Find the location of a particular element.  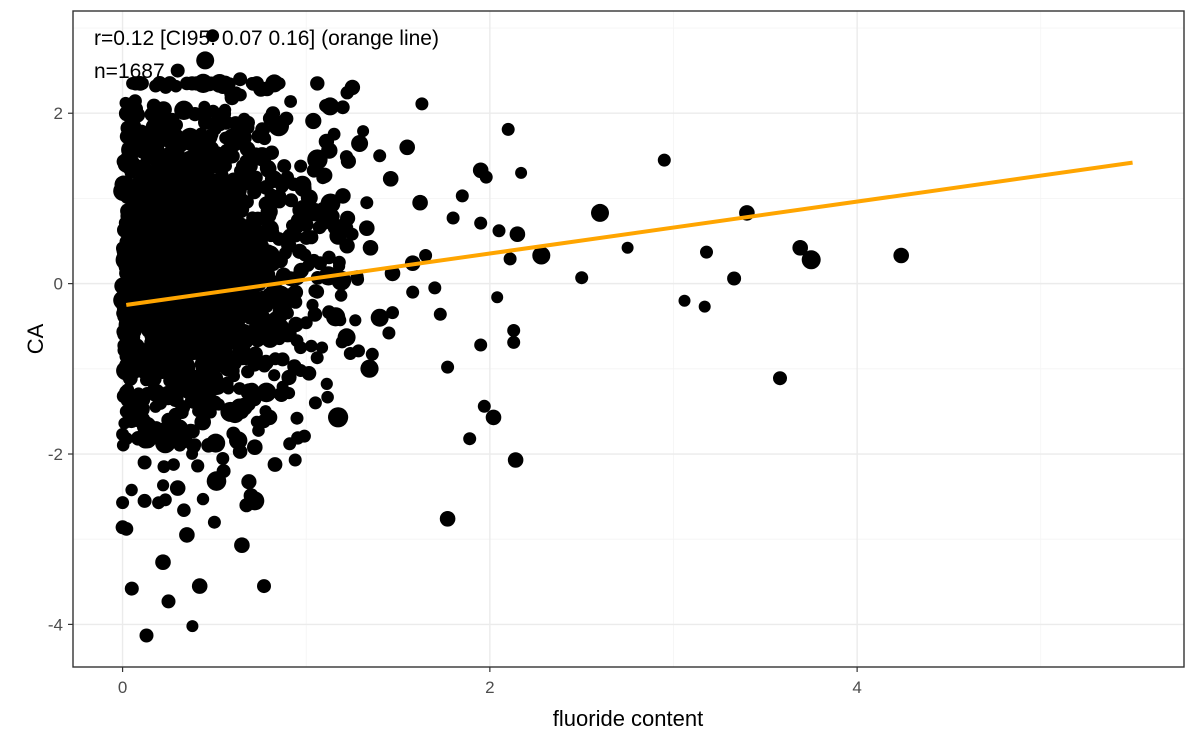

y-axis-title: CA is located at coordinates (35, 338).